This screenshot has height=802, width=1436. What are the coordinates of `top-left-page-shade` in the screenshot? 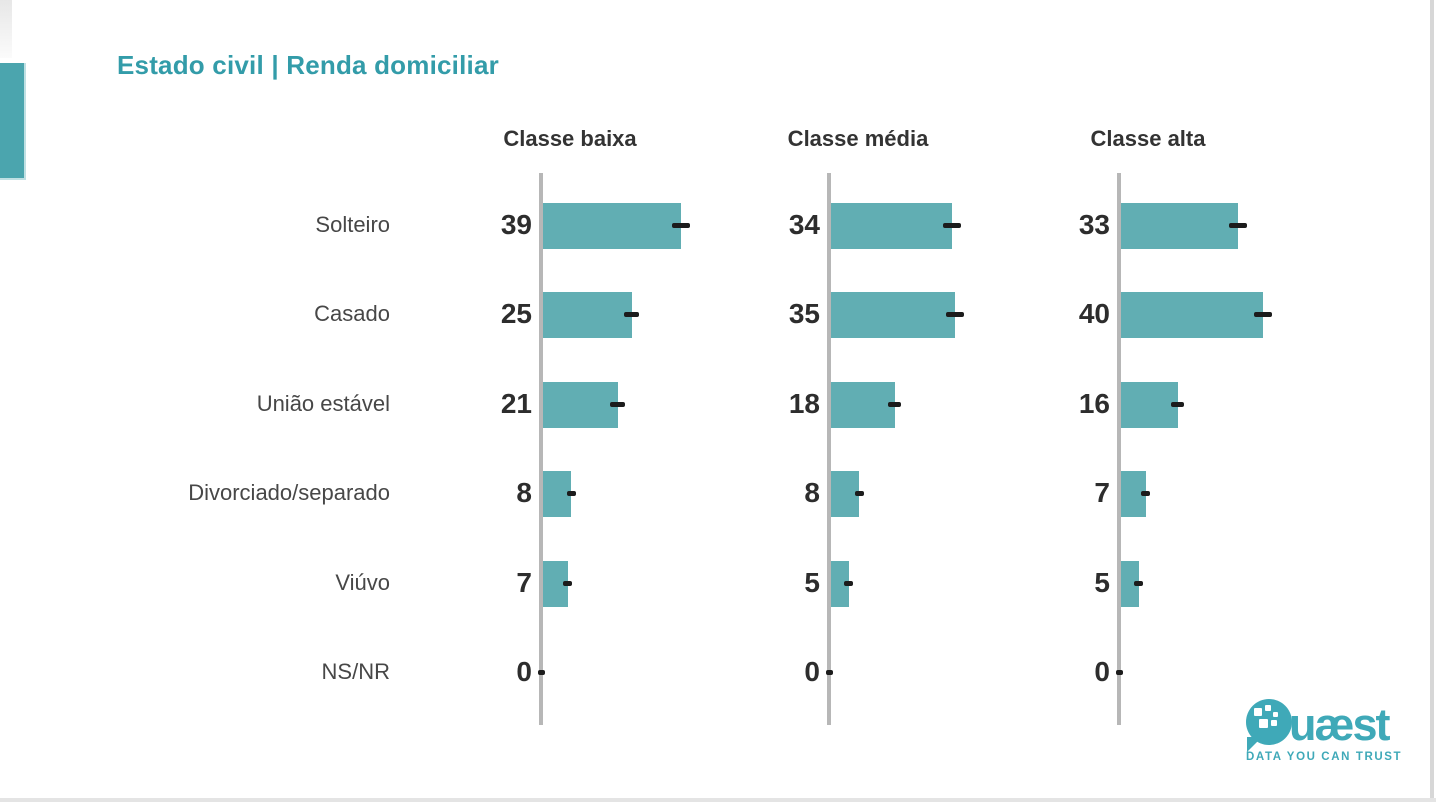 It's located at (6, 29).